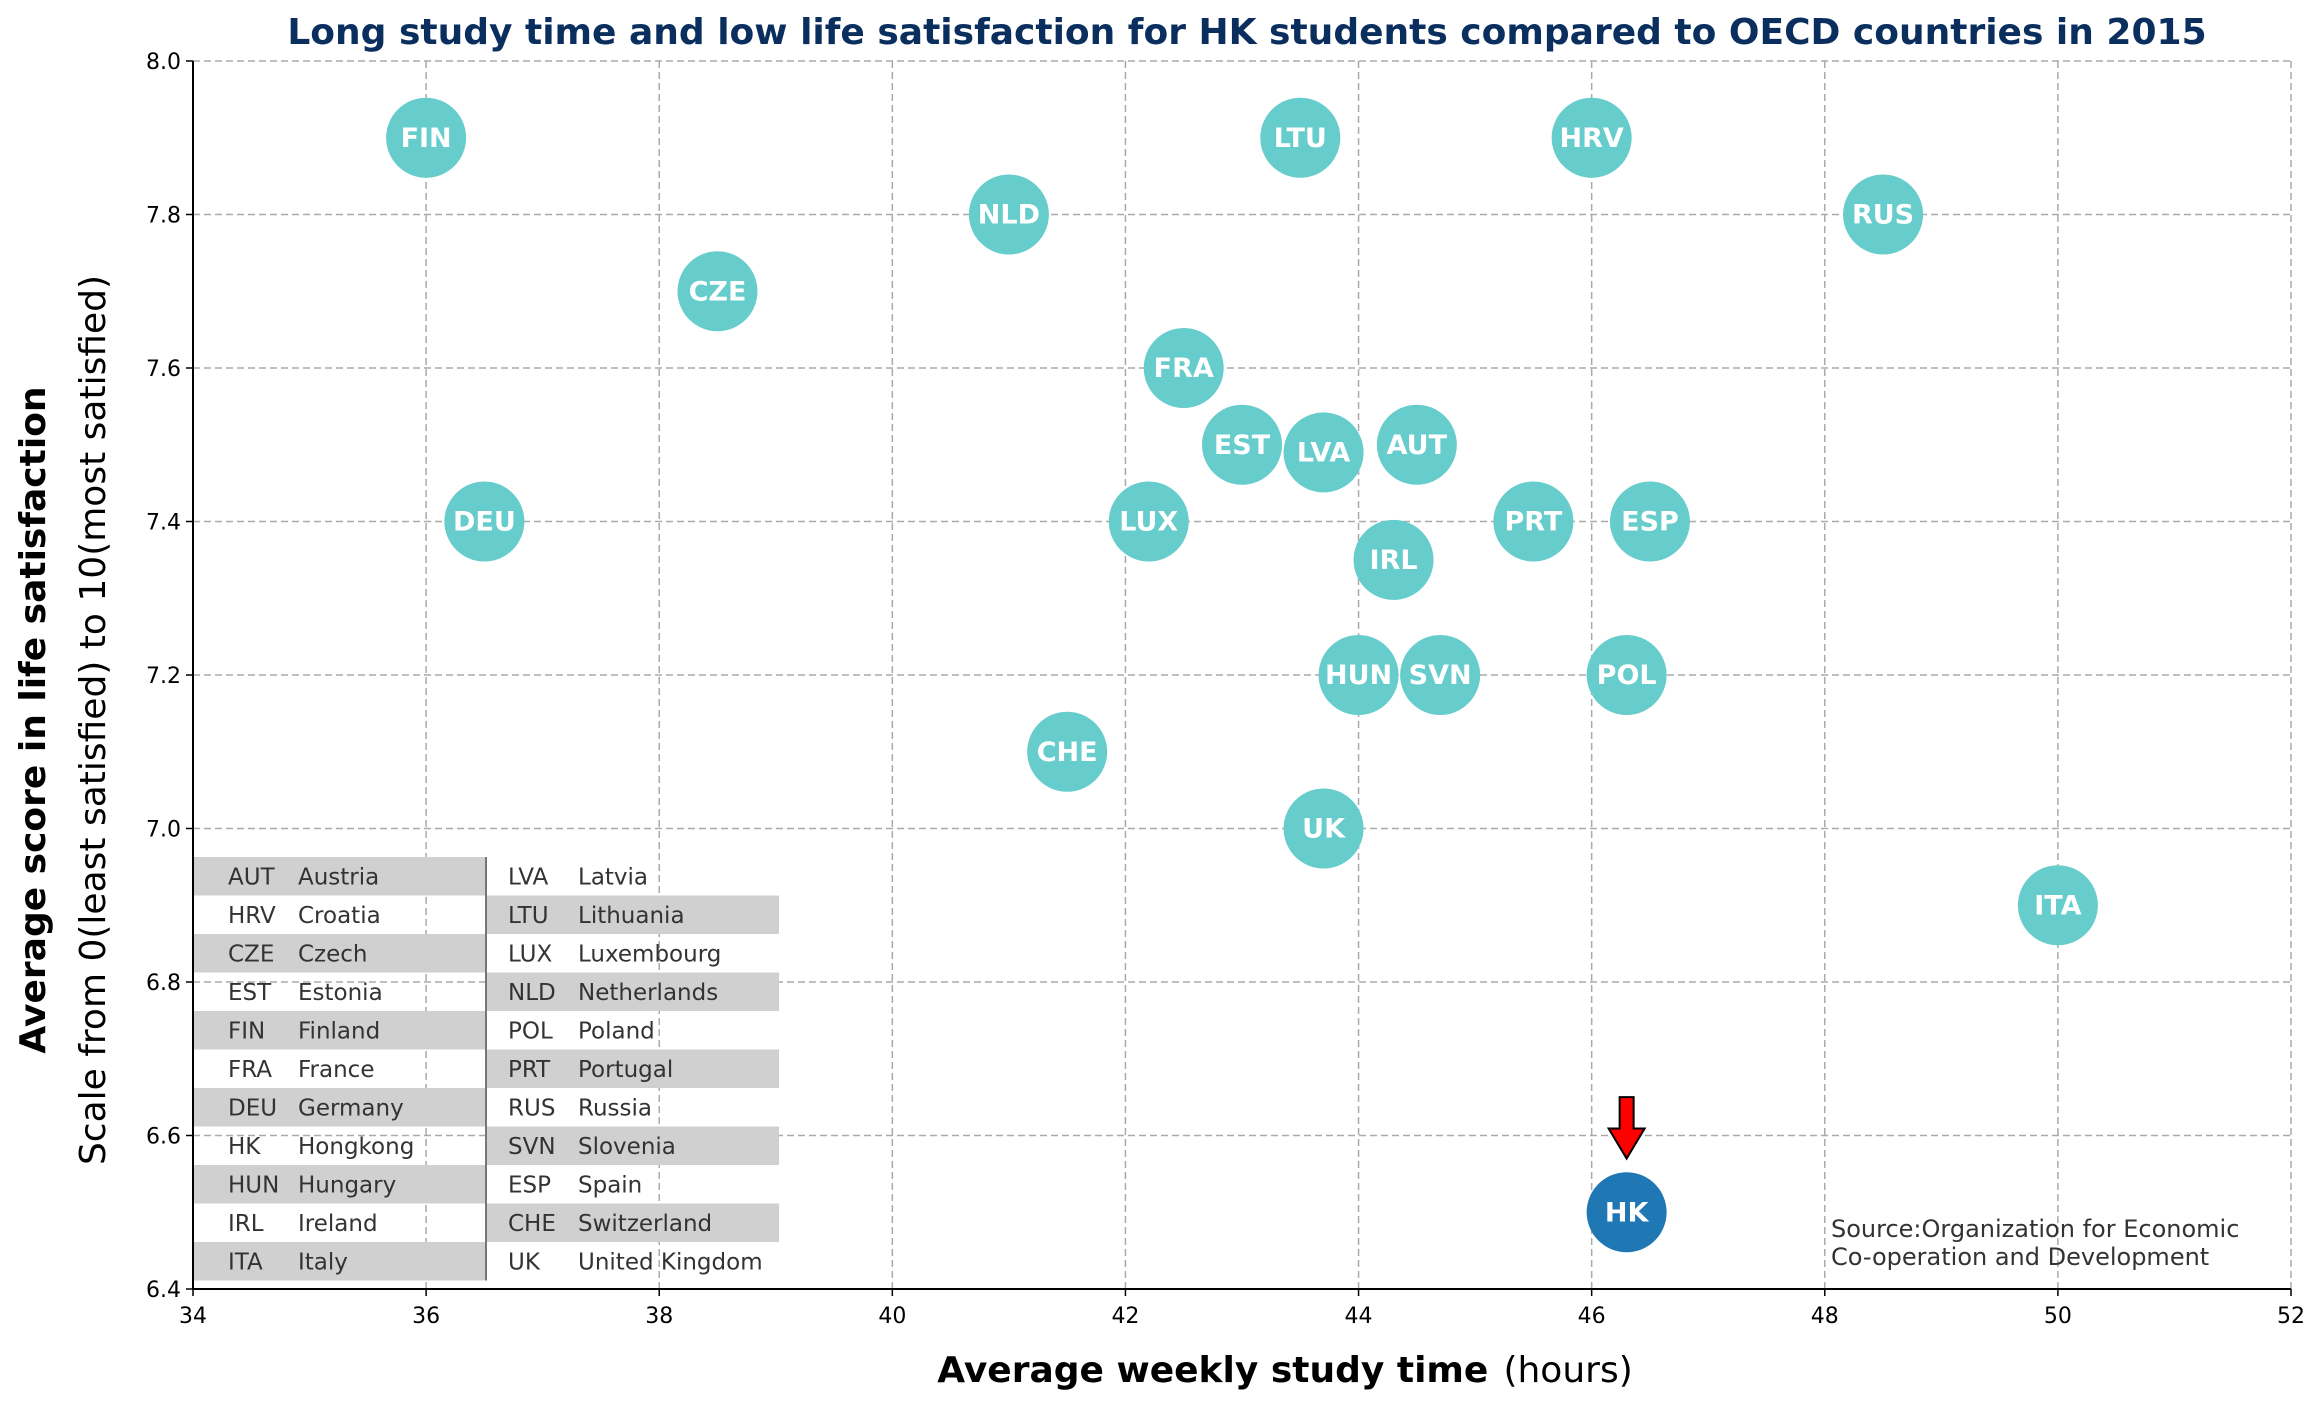 This screenshot has height=1401, width=2318. Describe the element at coordinates (1627, 1212) in the screenshot. I see `point-label-hk: HK` at that location.